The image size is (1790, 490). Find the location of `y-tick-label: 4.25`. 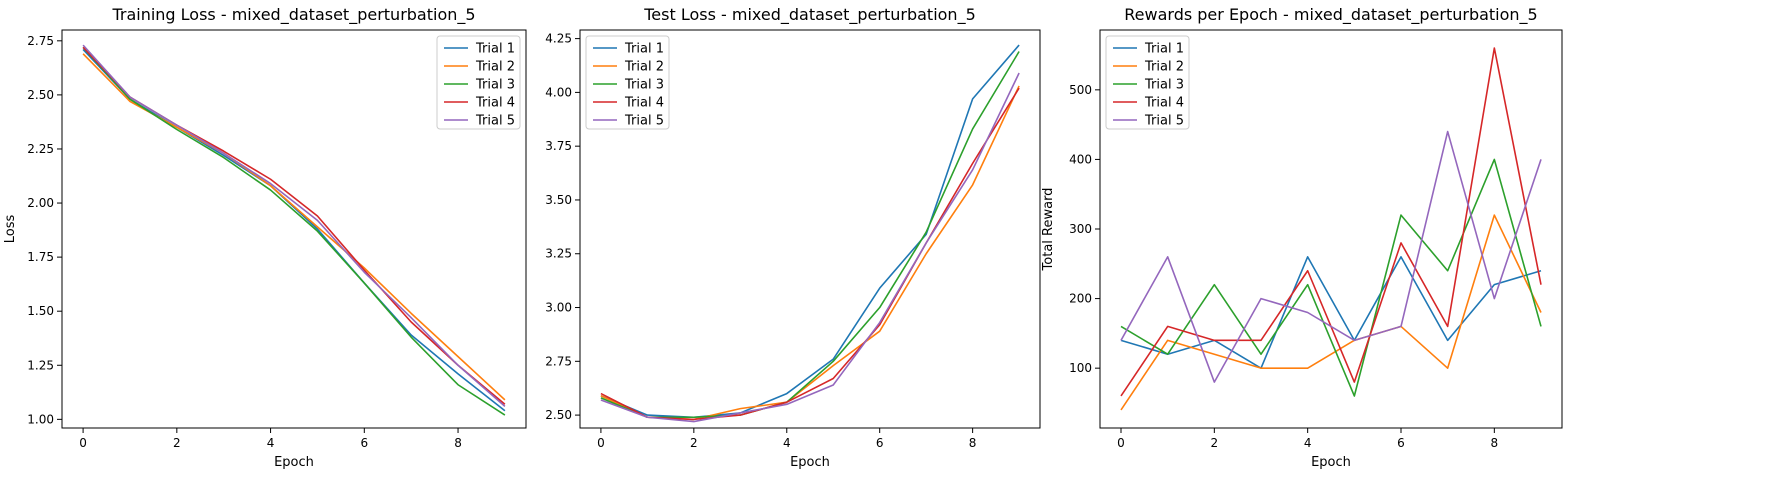

y-tick-label: 4.25 is located at coordinates (558, 39).